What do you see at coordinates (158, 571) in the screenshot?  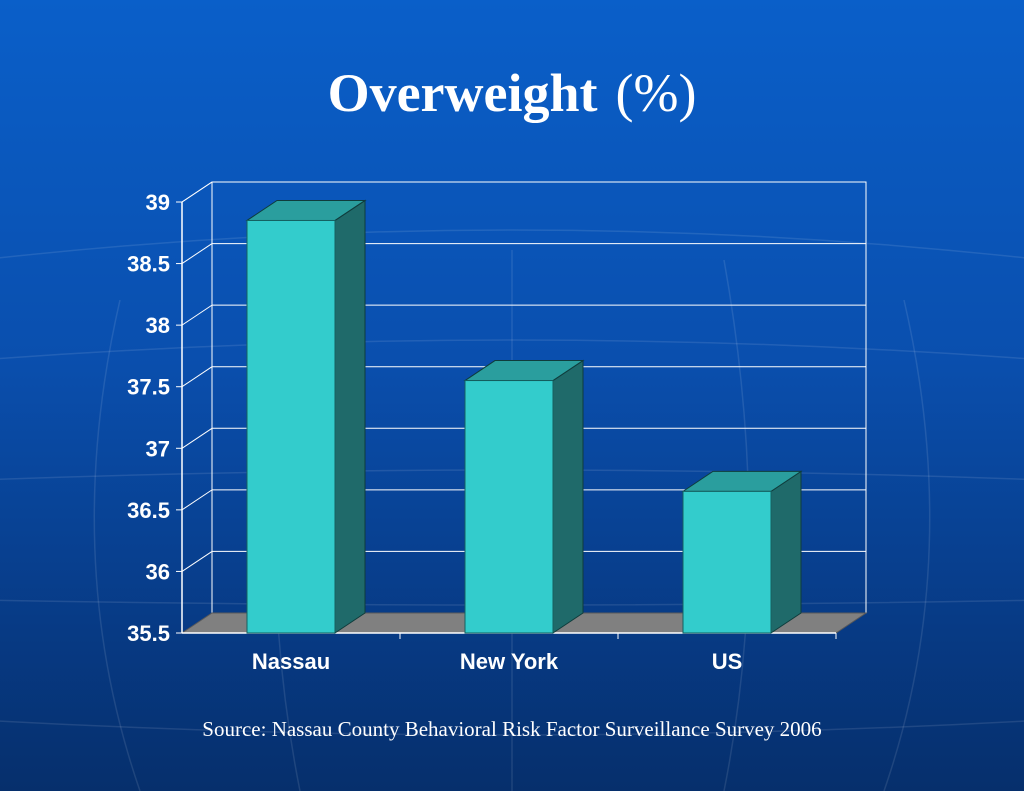 I see `y-tick-label: 36` at bounding box center [158, 571].